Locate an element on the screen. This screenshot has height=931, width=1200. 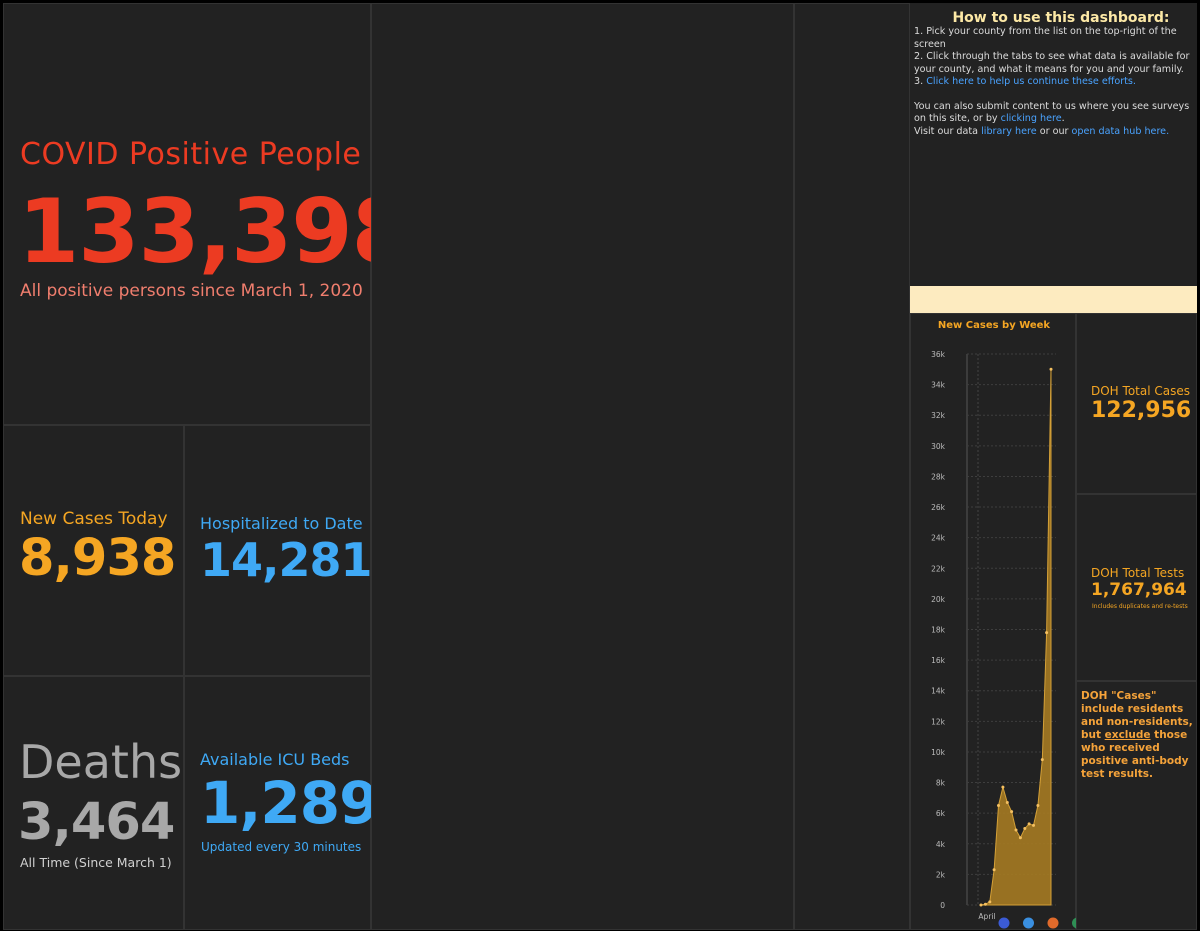
y-tick-label: 20k is located at coordinates (938, 599).